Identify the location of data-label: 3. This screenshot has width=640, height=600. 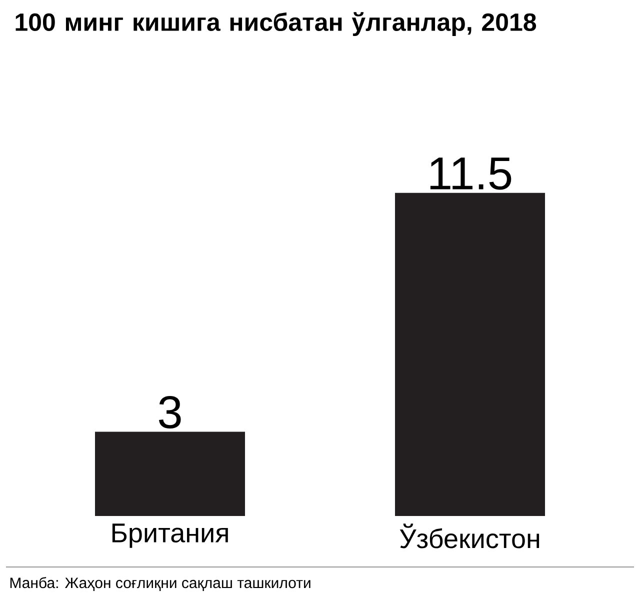
(169, 412).